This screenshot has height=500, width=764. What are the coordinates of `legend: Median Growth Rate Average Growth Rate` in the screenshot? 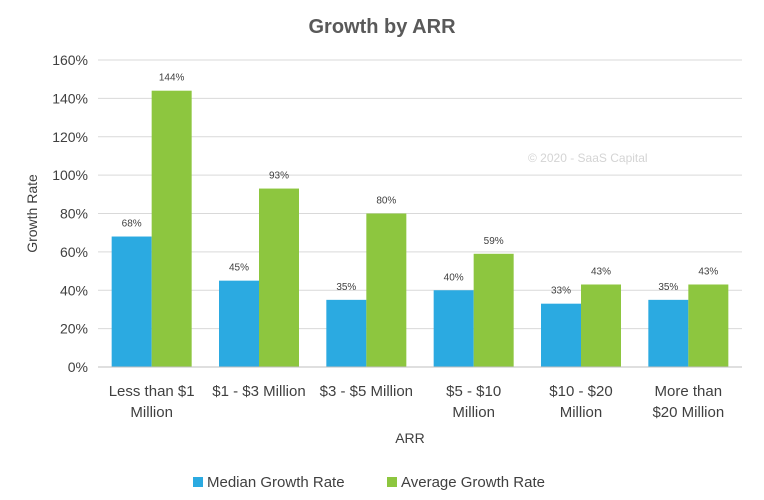 It's located at (369, 482).